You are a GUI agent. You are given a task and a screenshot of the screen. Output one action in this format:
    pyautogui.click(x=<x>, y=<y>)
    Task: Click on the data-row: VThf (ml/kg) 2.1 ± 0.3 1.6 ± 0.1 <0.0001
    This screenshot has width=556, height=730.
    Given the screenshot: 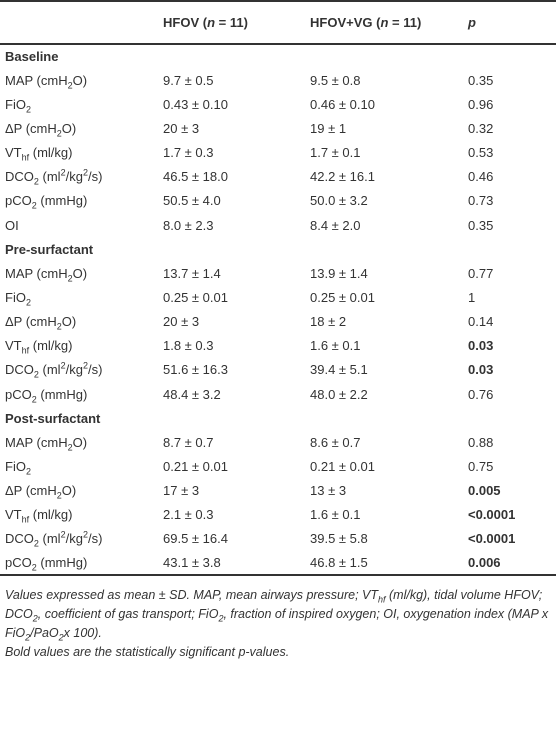 What is the action you would take?
    pyautogui.click(x=278, y=515)
    